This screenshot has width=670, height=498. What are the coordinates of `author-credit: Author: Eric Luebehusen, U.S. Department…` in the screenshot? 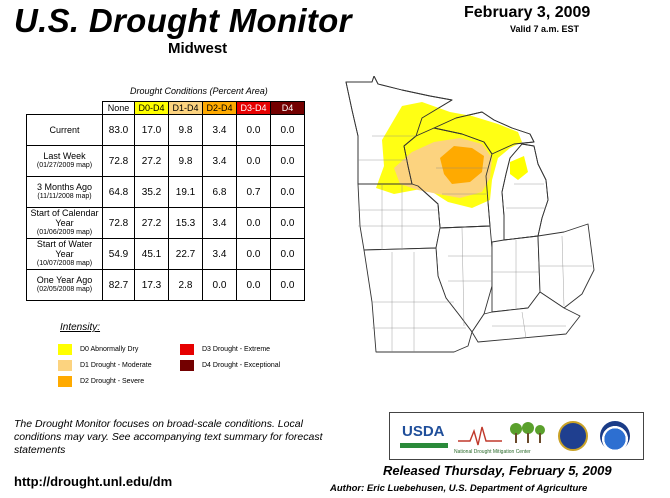 It's located at (459, 488).